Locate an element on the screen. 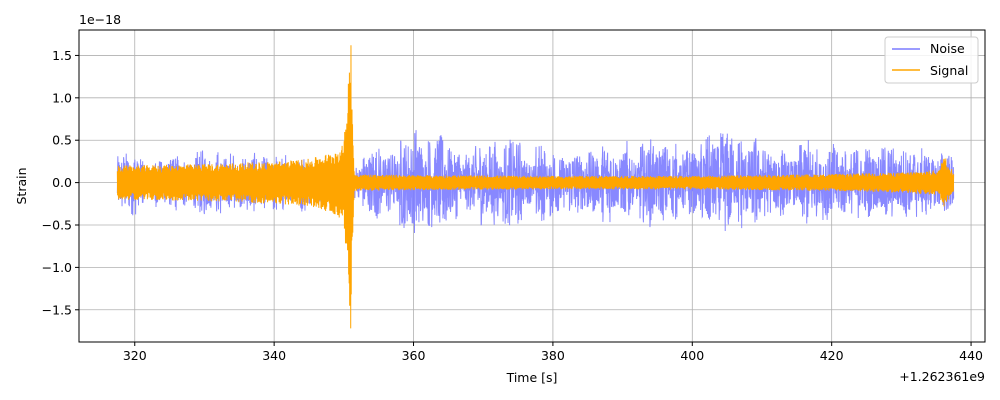 Image resolution: width=1000 pixels, height=400 pixels. y-axis: −1.5 −1.0 −0.5 0.0 0.5 1.0 1.5 is located at coordinates (60, 182).